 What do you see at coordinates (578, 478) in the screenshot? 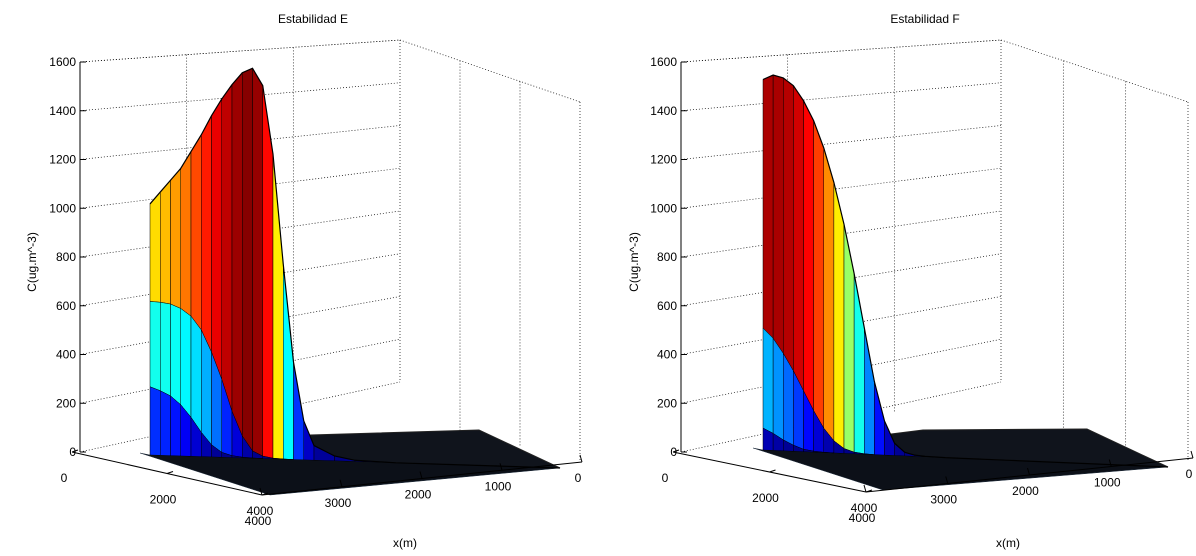
I see `x-tick-label: 0` at bounding box center [578, 478].